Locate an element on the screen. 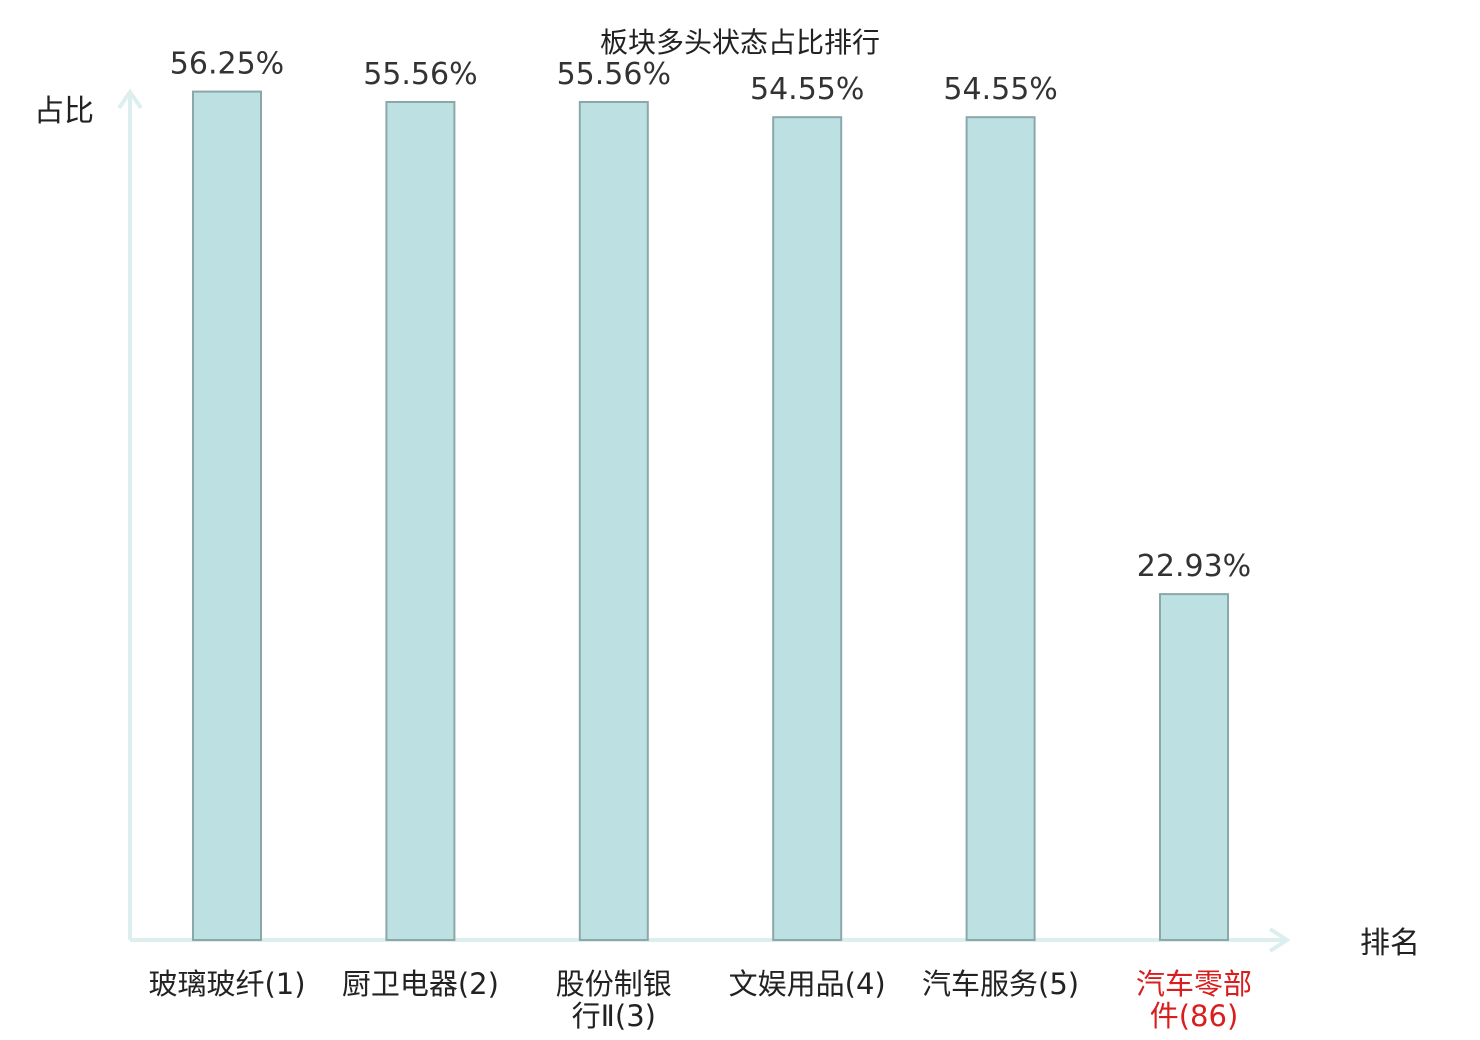 Image resolution: width=1480 pixels, height=1040 pixels. category-label-3-line-2: 行Ⅱ(3) is located at coordinates (614, 1016).